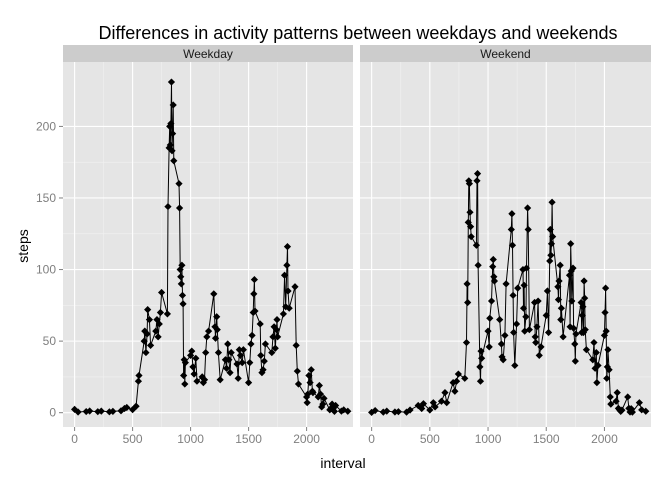 The height and width of the screenshot is (480, 672). I want to click on facet-strip, so click(208, 53).